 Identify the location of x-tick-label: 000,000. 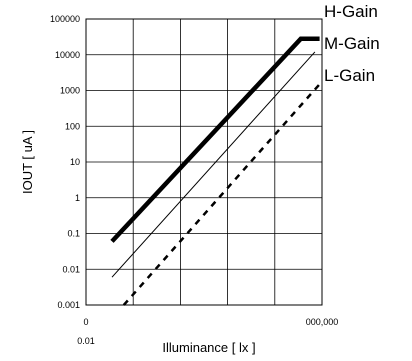
(322, 322).